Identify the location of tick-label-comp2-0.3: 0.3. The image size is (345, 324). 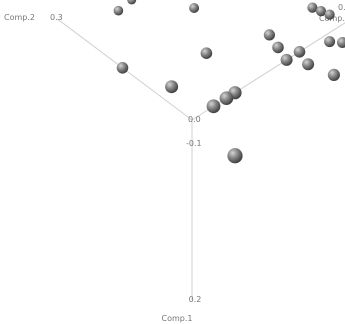
(56, 17).